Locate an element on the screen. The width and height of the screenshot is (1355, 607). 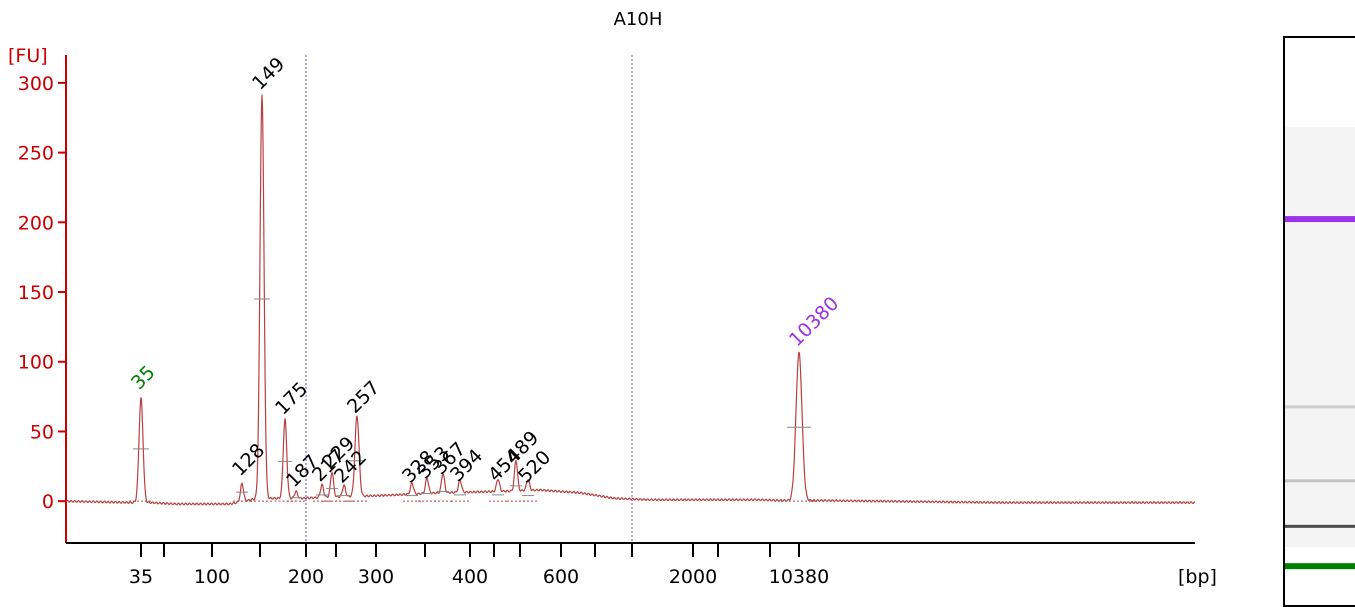
y-tick-label: 150 is located at coordinates (36, 293).